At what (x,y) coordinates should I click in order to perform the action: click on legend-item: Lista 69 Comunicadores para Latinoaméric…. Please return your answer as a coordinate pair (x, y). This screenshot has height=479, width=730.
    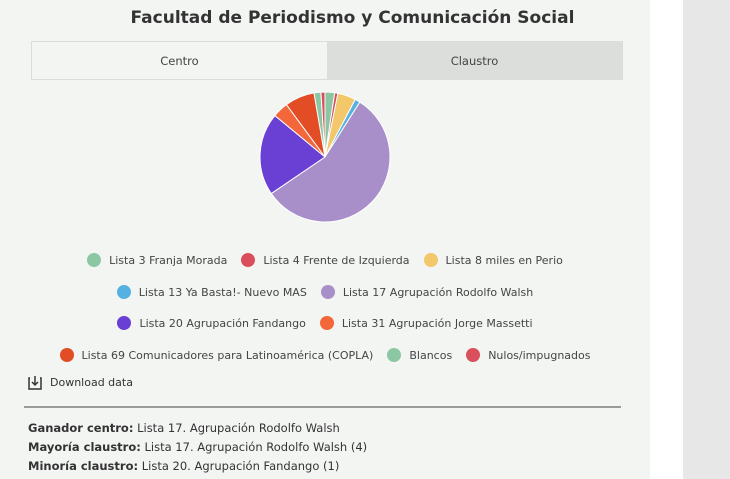
    Looking at the image, I should click on (216, 355).